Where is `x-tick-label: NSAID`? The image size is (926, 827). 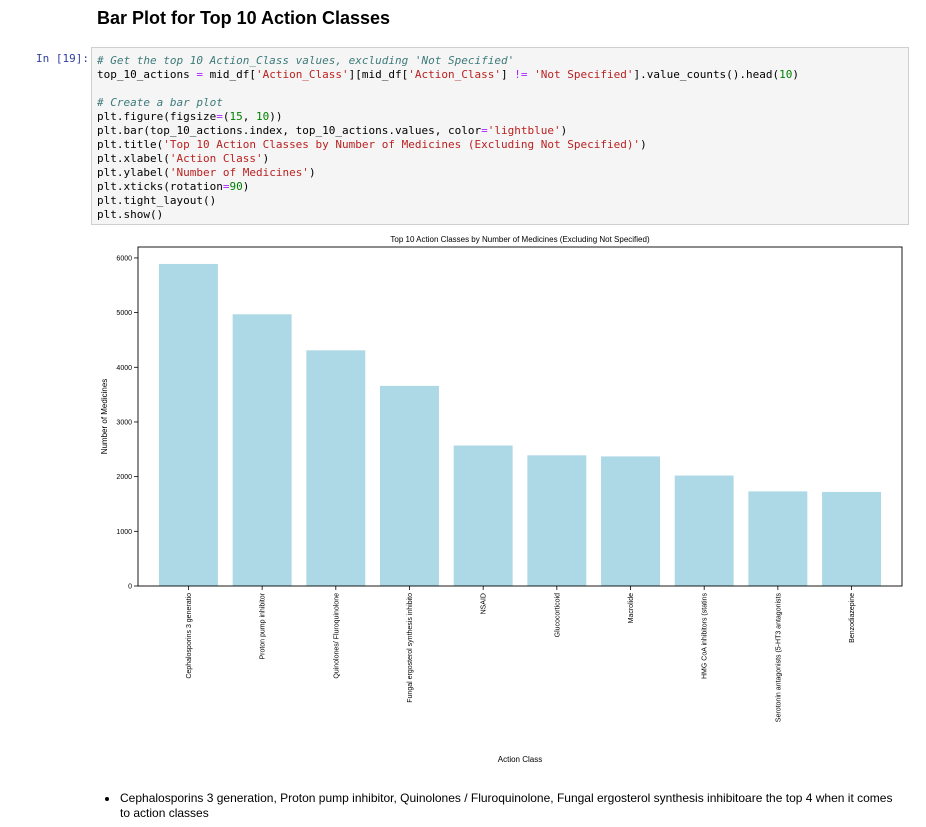
x-tick-label: NSAID is located at coordinates (484, 603).